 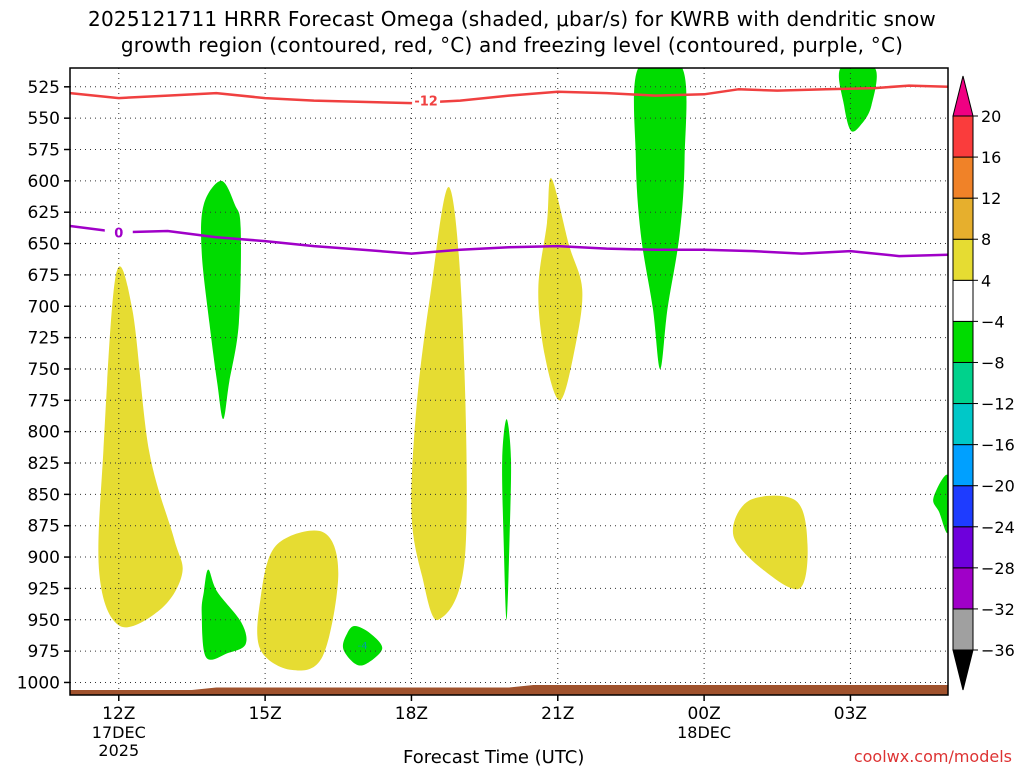 What do you see at coordinates (998, 527) in the screenshot?
I see `colorbar-tick-label: −24` at bounding box center [998, 527].